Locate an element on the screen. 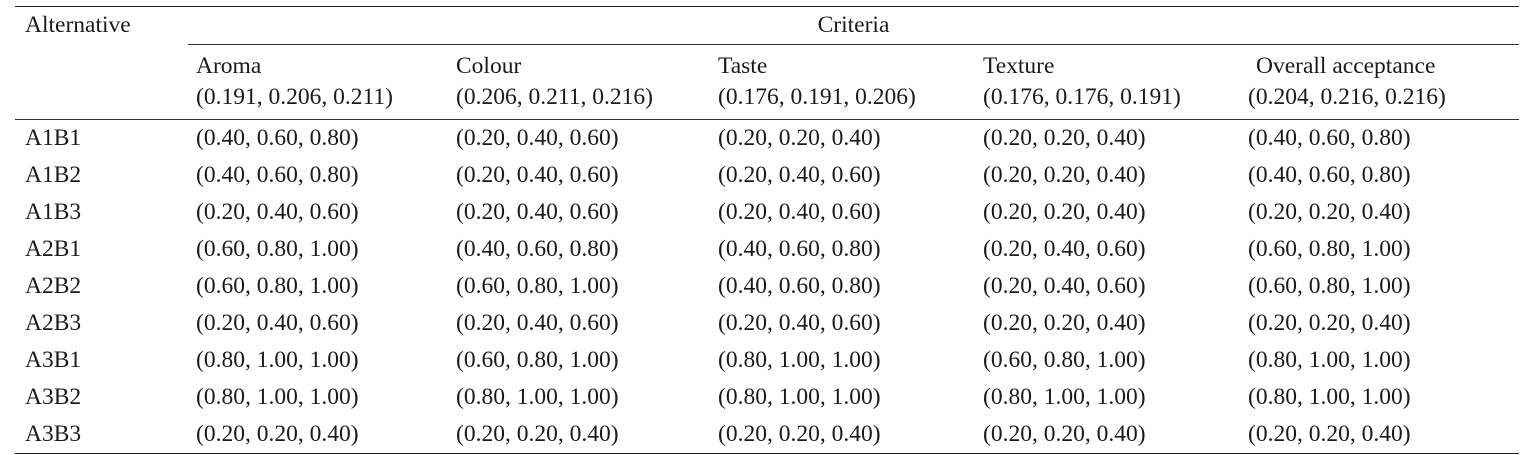 This screenshot has width=1530, height=455. criterion-name: Texture is located at coordinates (1019, 66).